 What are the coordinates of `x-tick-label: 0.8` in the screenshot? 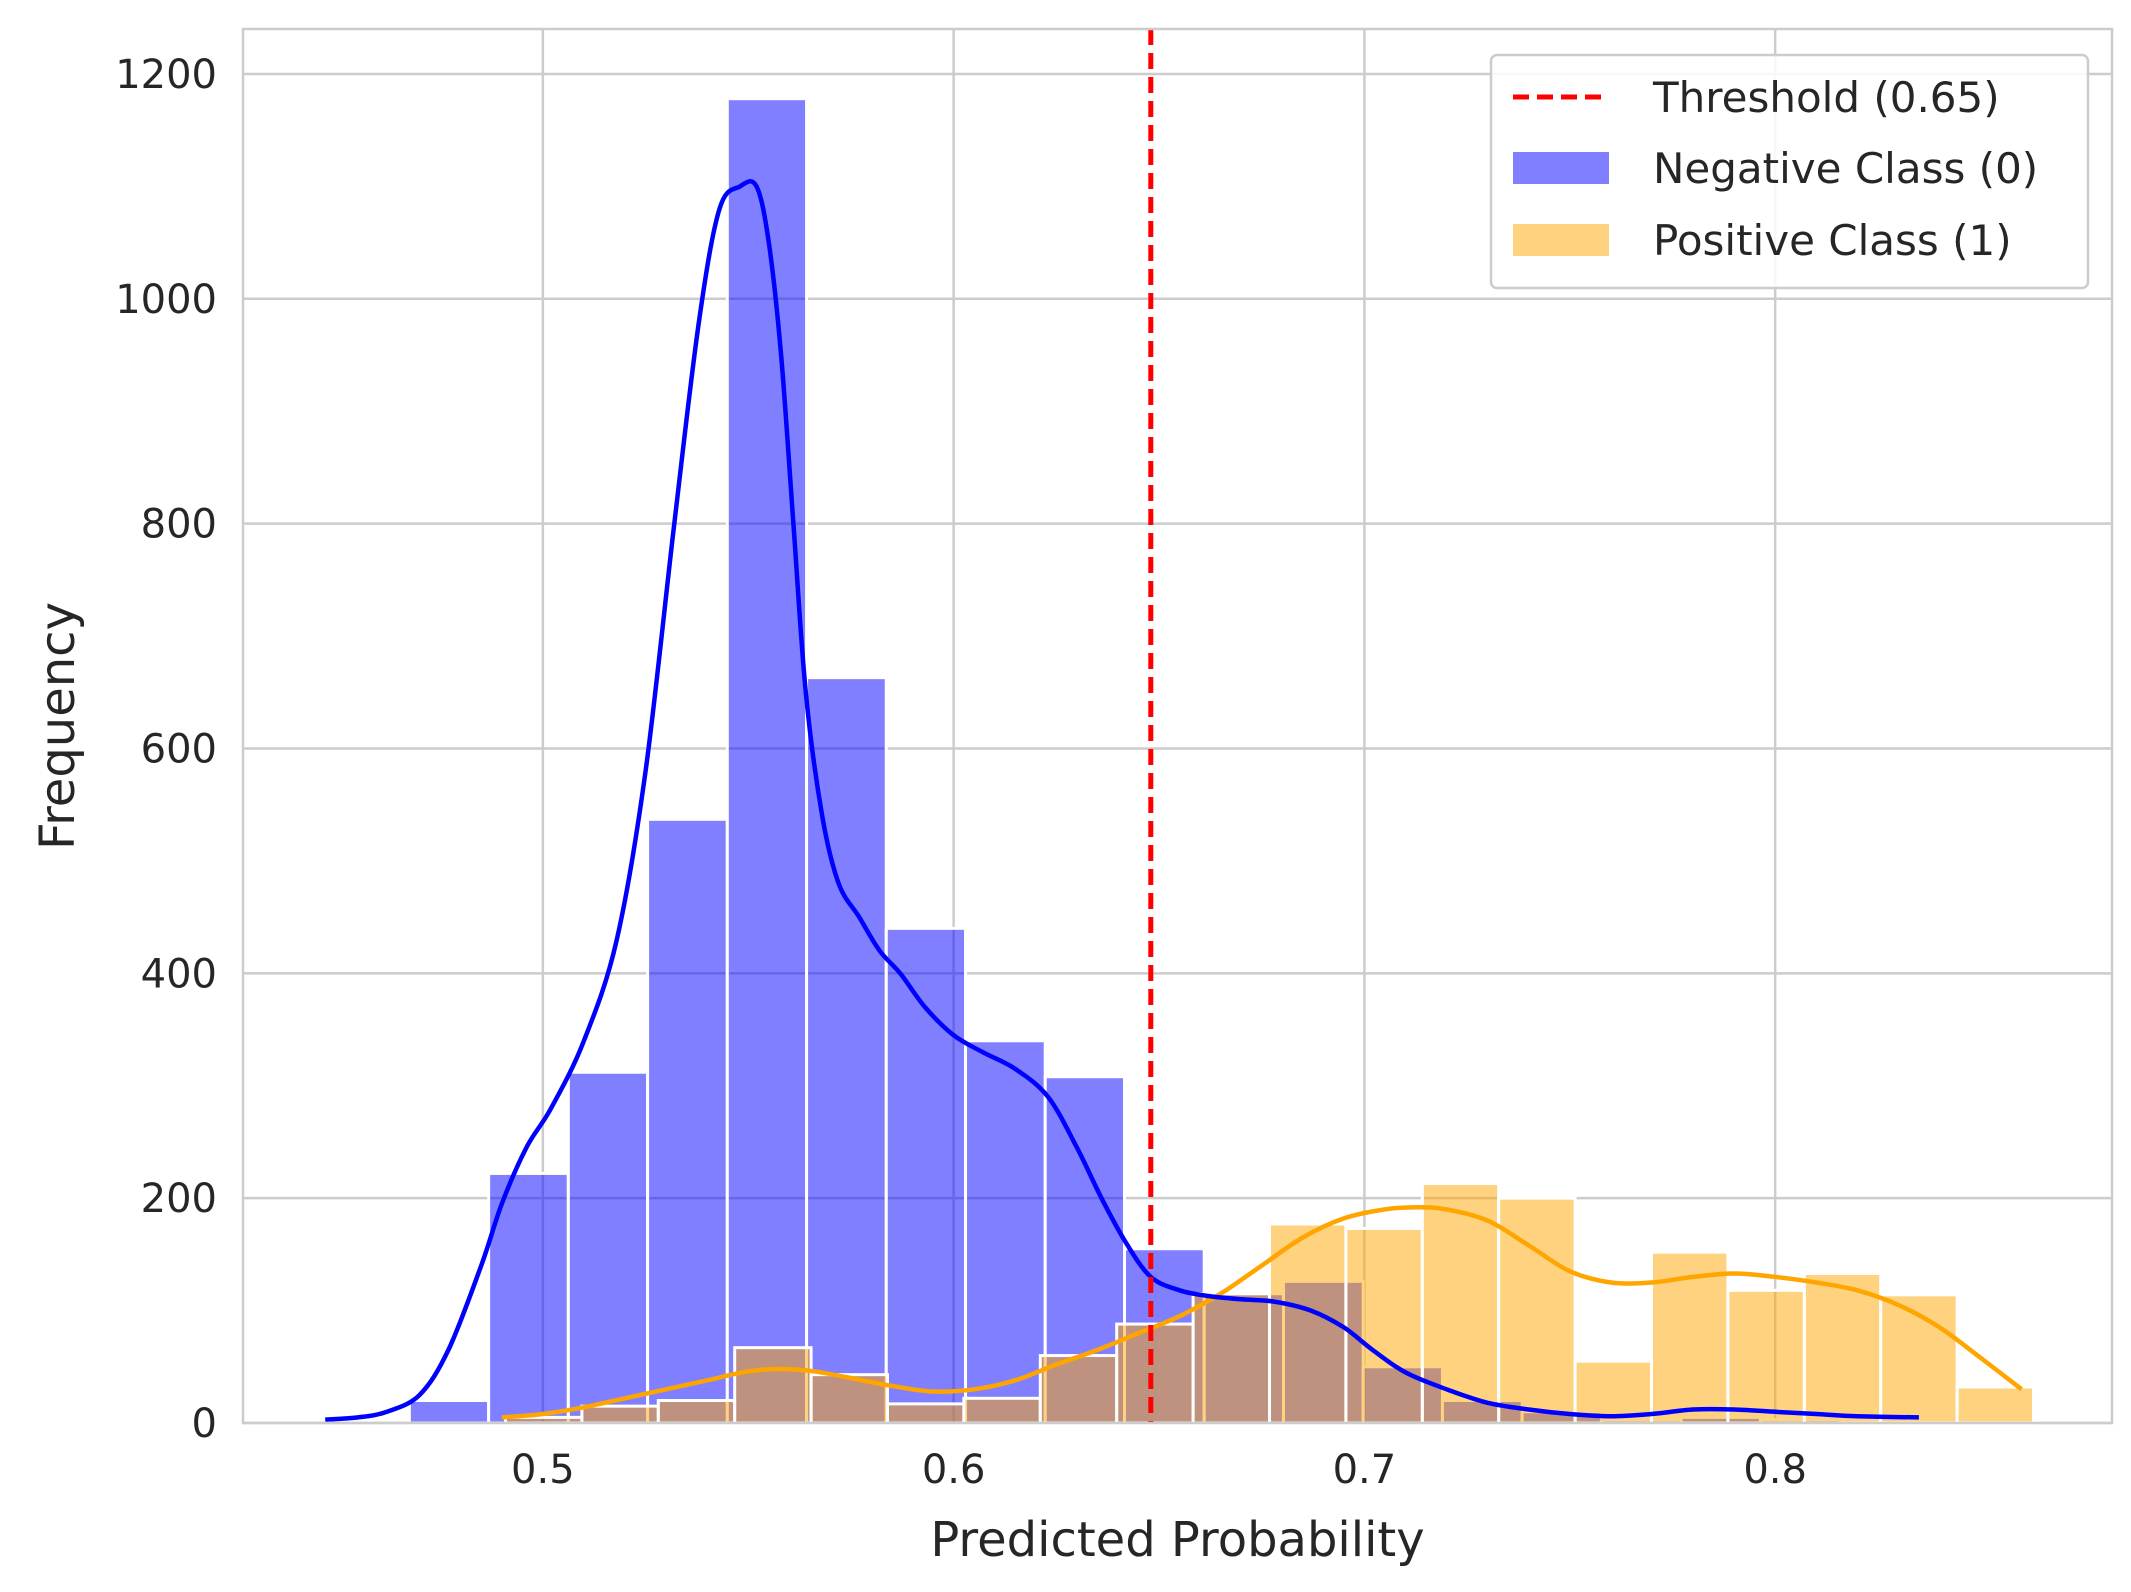 It's located at (1775, 1470).